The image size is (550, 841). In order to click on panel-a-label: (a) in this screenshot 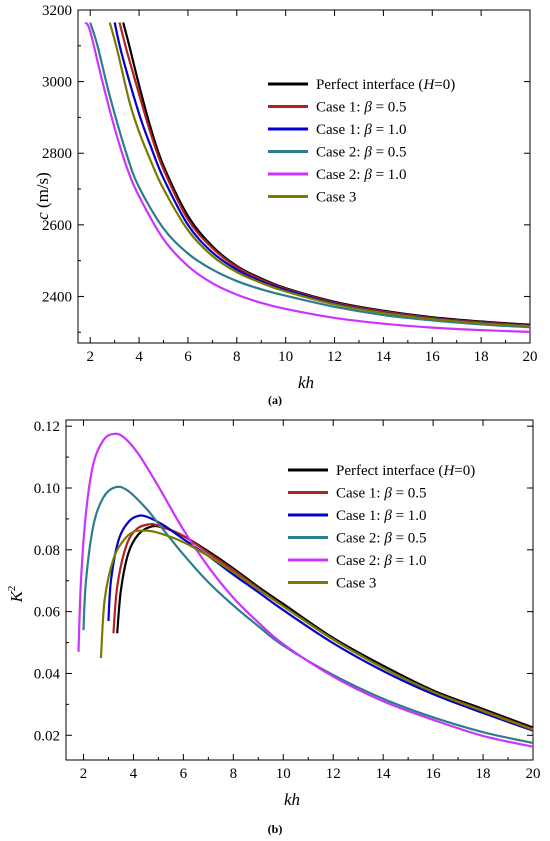, I will do `click(275, 400)`.